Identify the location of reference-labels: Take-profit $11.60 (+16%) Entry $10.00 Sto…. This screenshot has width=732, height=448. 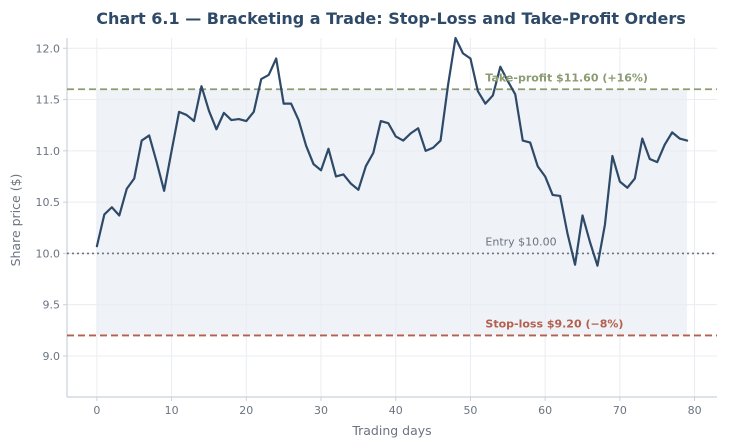
(566, 200).